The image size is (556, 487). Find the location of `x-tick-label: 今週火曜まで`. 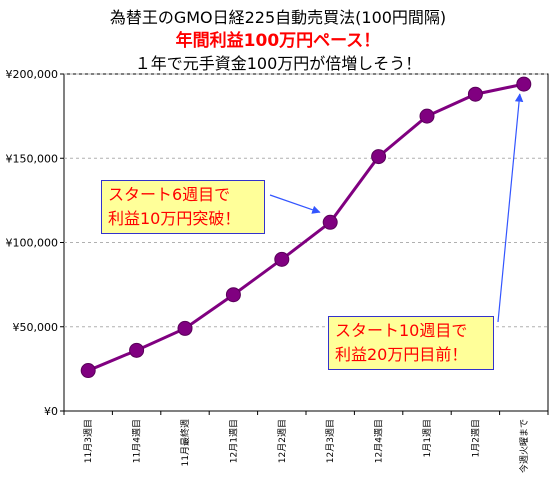

x-tick-label: 今週火曜まで is located at coordinates (524, 446).